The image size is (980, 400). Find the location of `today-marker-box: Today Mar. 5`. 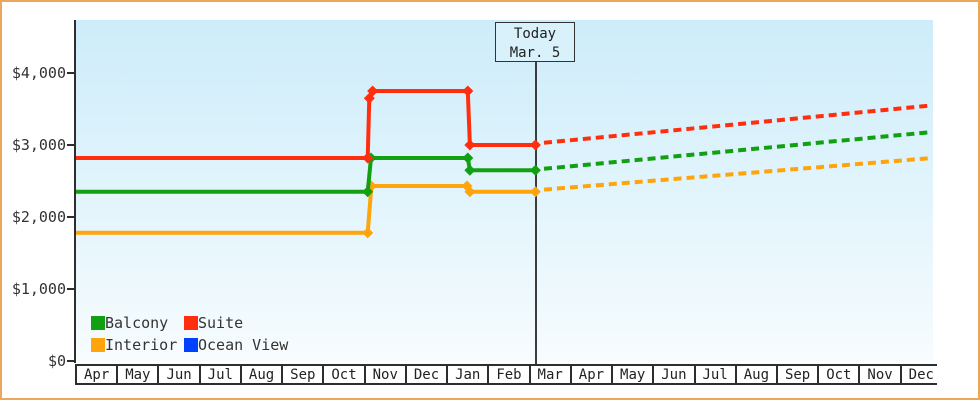

today-marker-box: Today Mar. 5 is located at coordinates (535, 42).